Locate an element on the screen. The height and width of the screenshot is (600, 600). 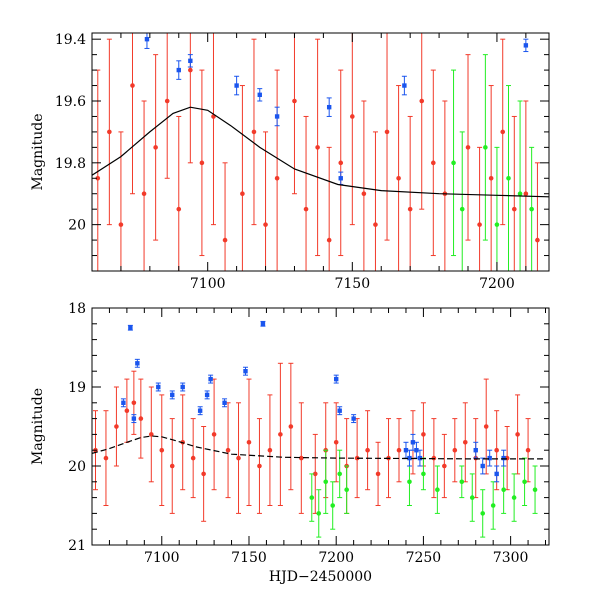
x-tick-label: 7250 is located at coordinates (424, 558).